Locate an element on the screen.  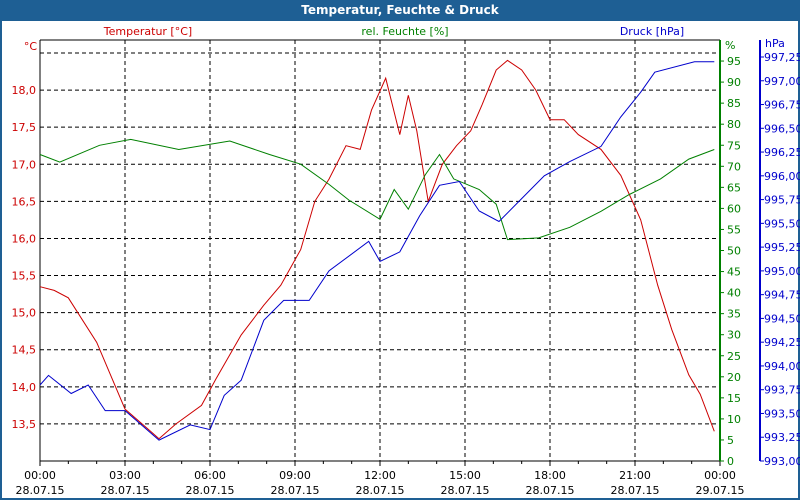
temp-tick-label: 15,5 is located at coordinates (24, 276).